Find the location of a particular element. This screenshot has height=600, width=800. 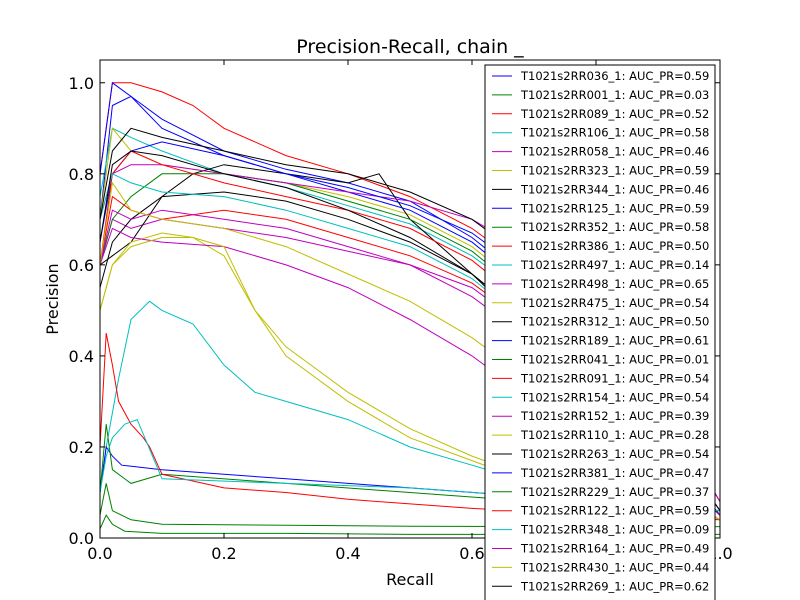

legend-label-14: T1021s2RR312_1: AUC_PR=0.50 is located at coordinates (614, 322).